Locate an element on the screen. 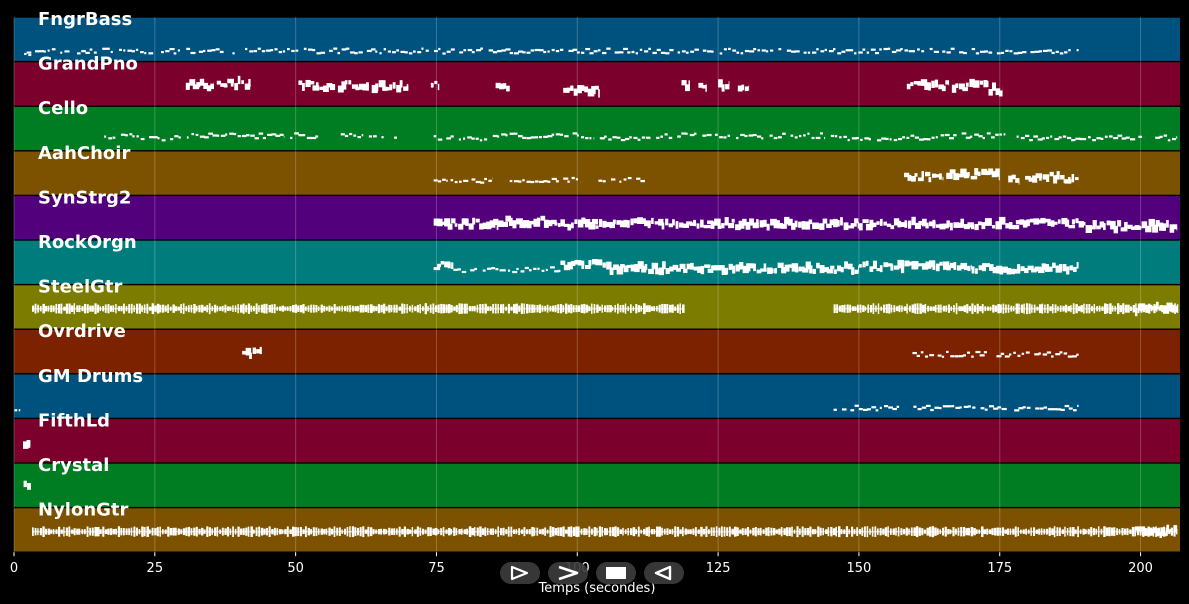 The width and height of the screenshot is (1189, 604). stop-icon is located at coordinates (616, 573).